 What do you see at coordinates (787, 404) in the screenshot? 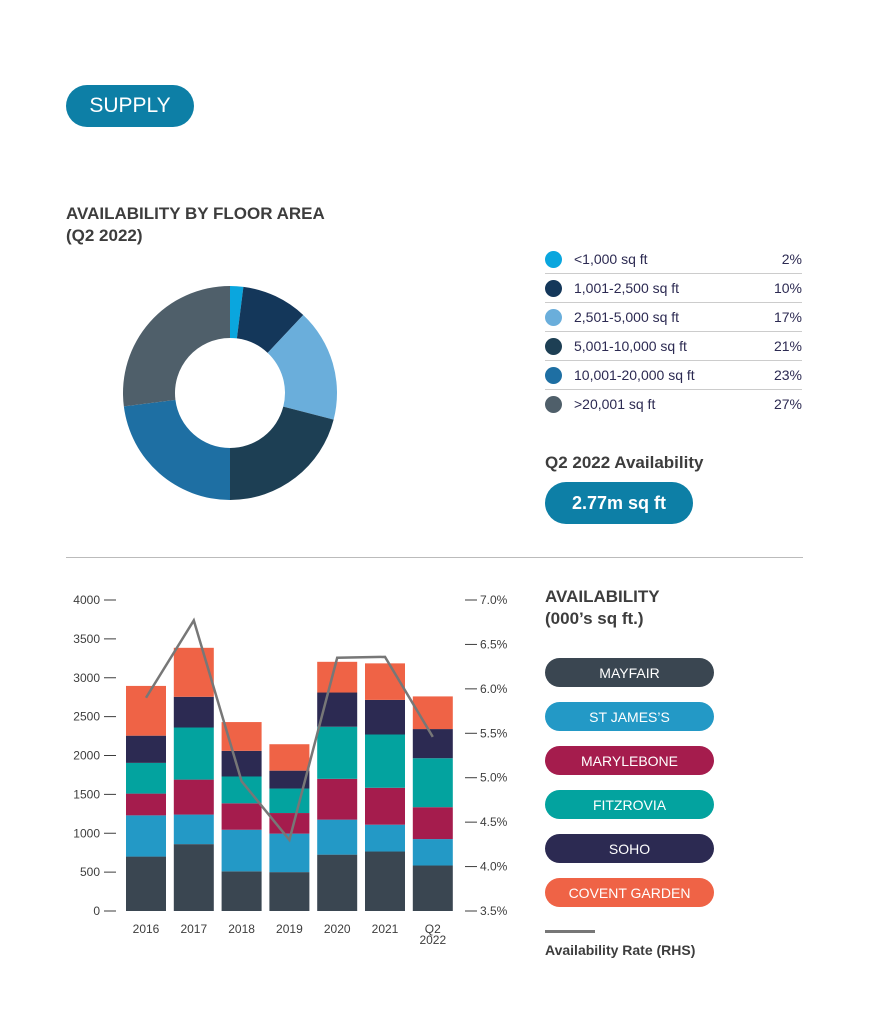
I see `legend-value: 27%` at bounding box center [787, 404].